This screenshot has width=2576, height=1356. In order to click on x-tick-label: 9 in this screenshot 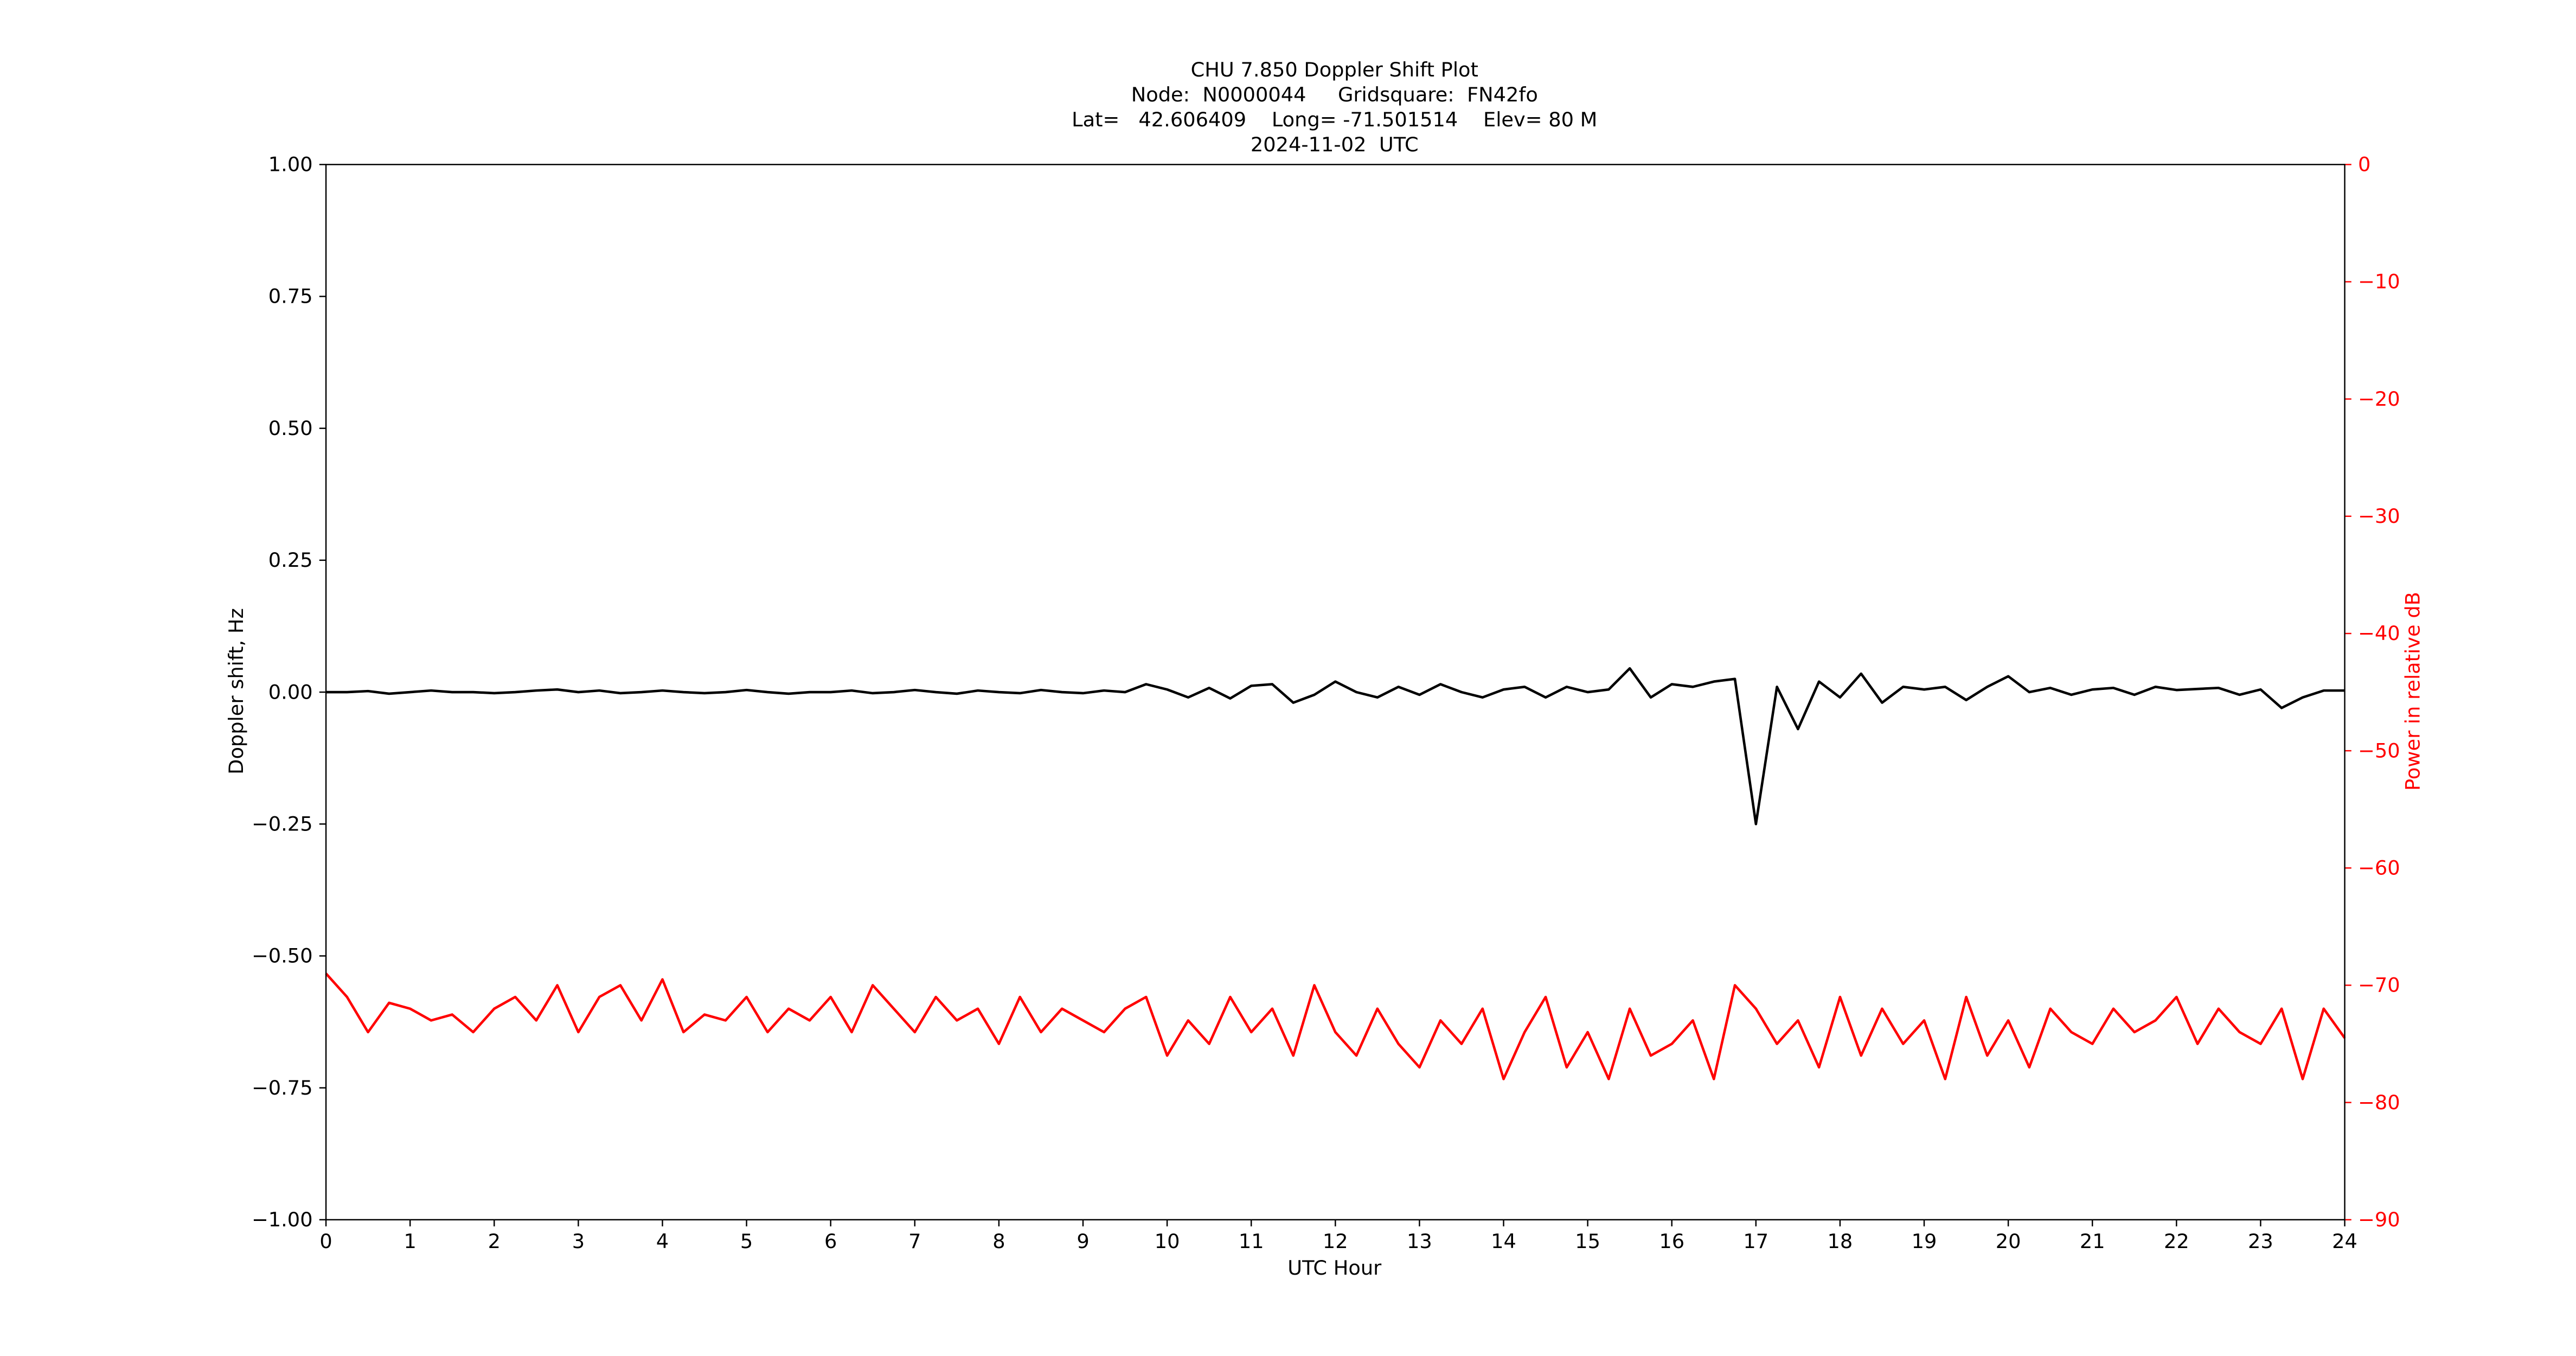, I will do `click(1082, 1241)`.